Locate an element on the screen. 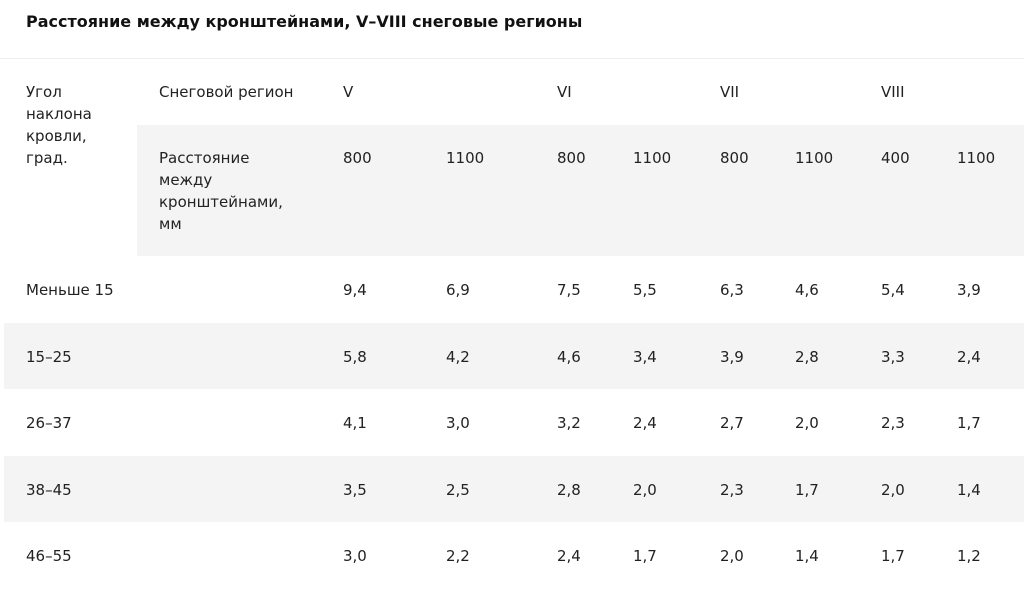 The image size is (1024, 594). table-cell: 9,4 is located at coordinates (355, 290).